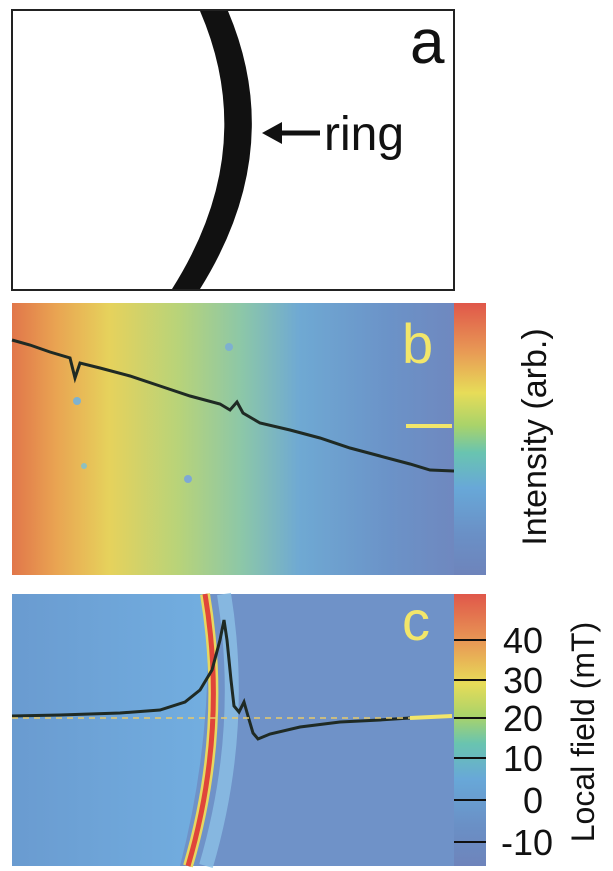 Image resolution: width=613 pixels, height=871 pixels. I want to click on colorbar-tick-label: 40, so click(523, 640).